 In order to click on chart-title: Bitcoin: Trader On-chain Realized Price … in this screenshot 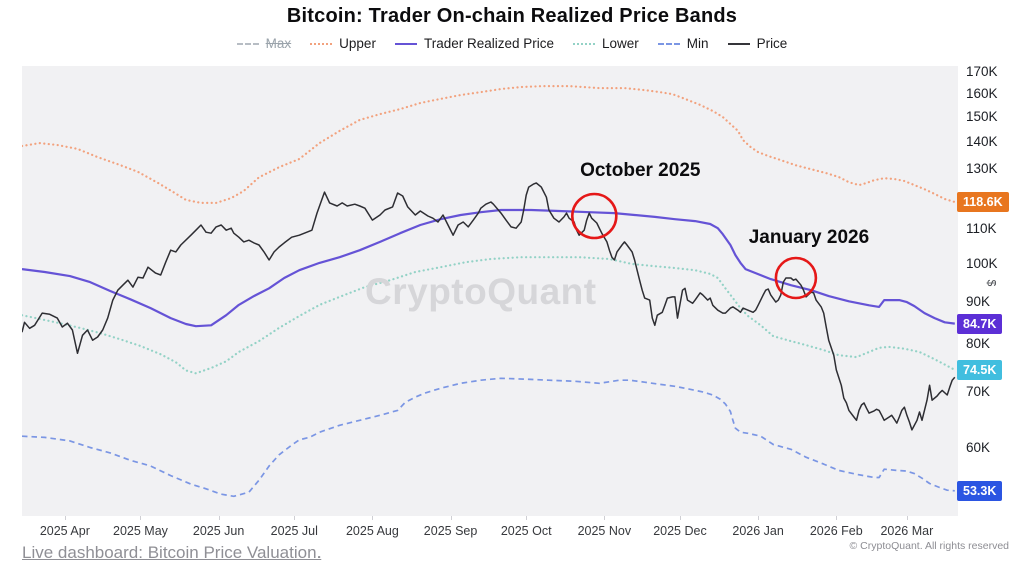, I will do `click(512, 16)`.